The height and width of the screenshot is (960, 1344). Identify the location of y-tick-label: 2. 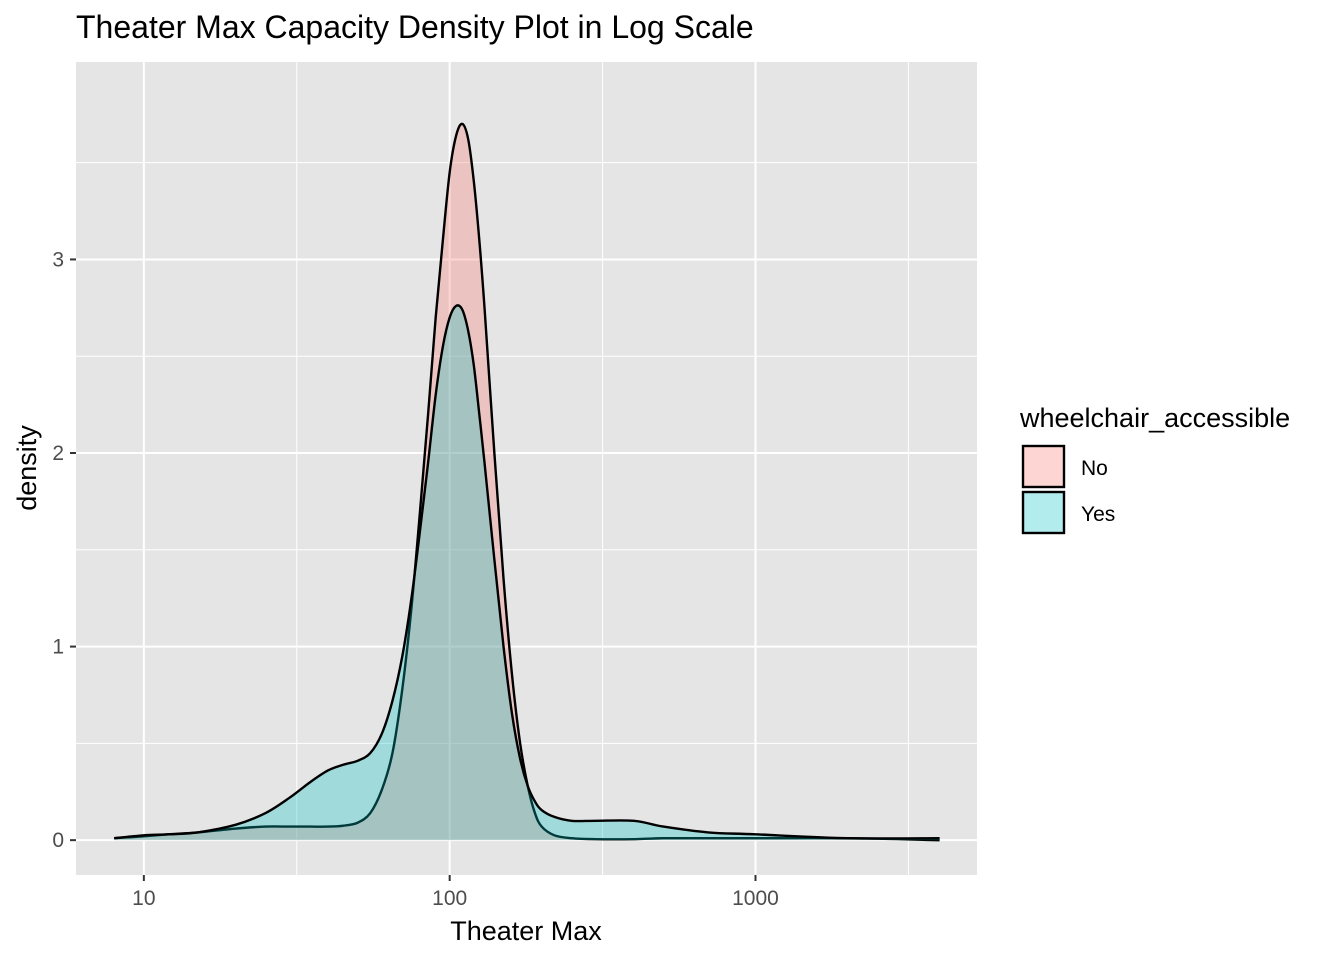
(58, 453).